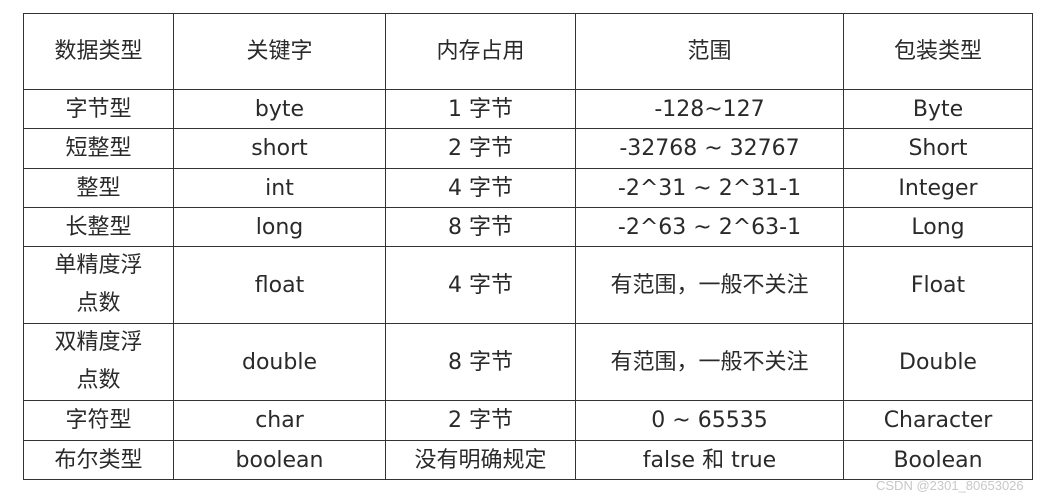  What do you see at coordinates (938, 148) in the screenshot?
I see `table-cell: Short` at bounding box center [938, 148].